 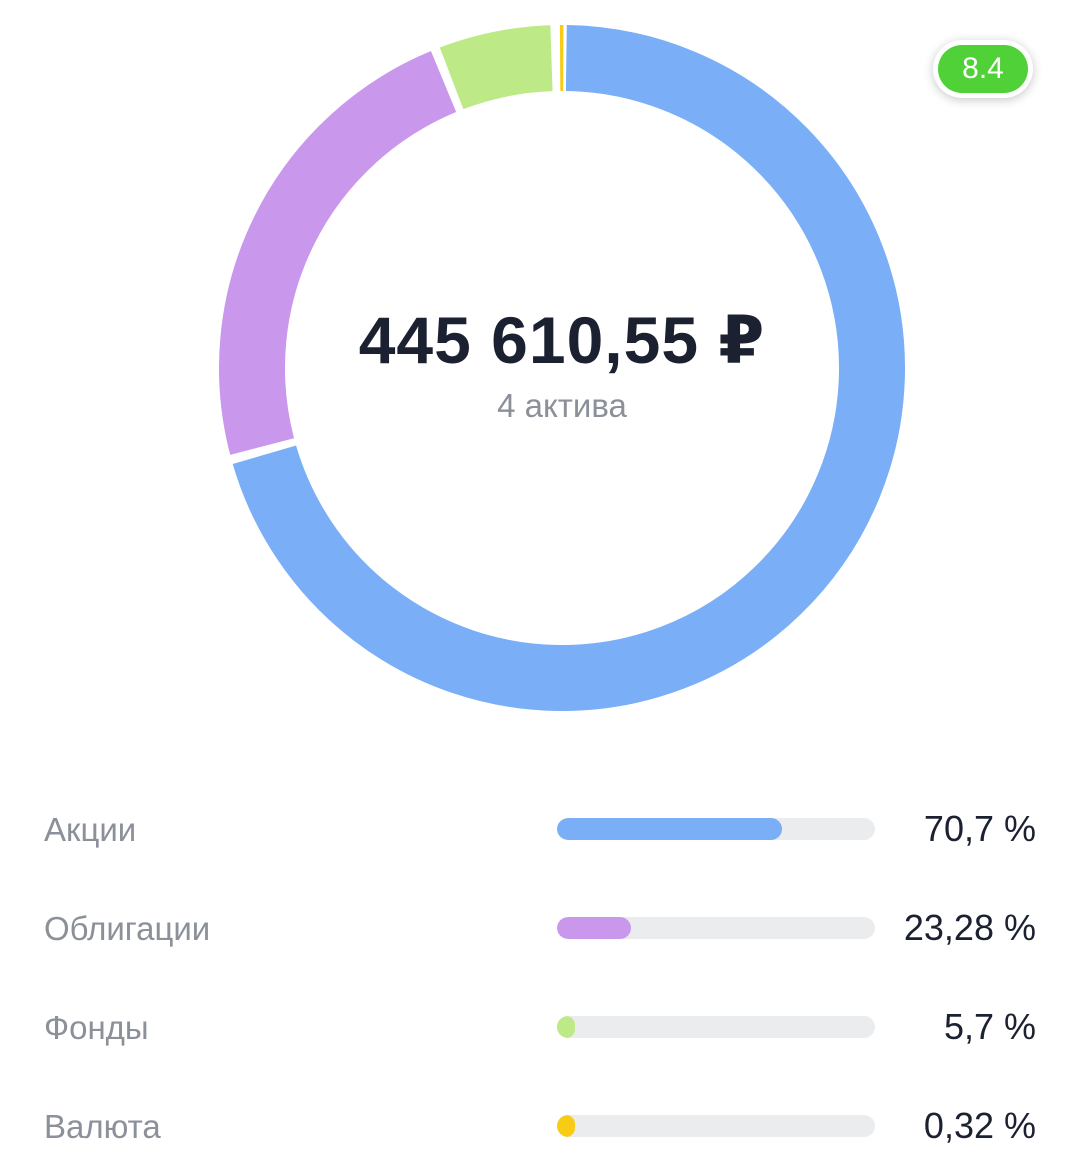 I want to click on legend-percent: 23,28 %, so click(x=969, y=927).